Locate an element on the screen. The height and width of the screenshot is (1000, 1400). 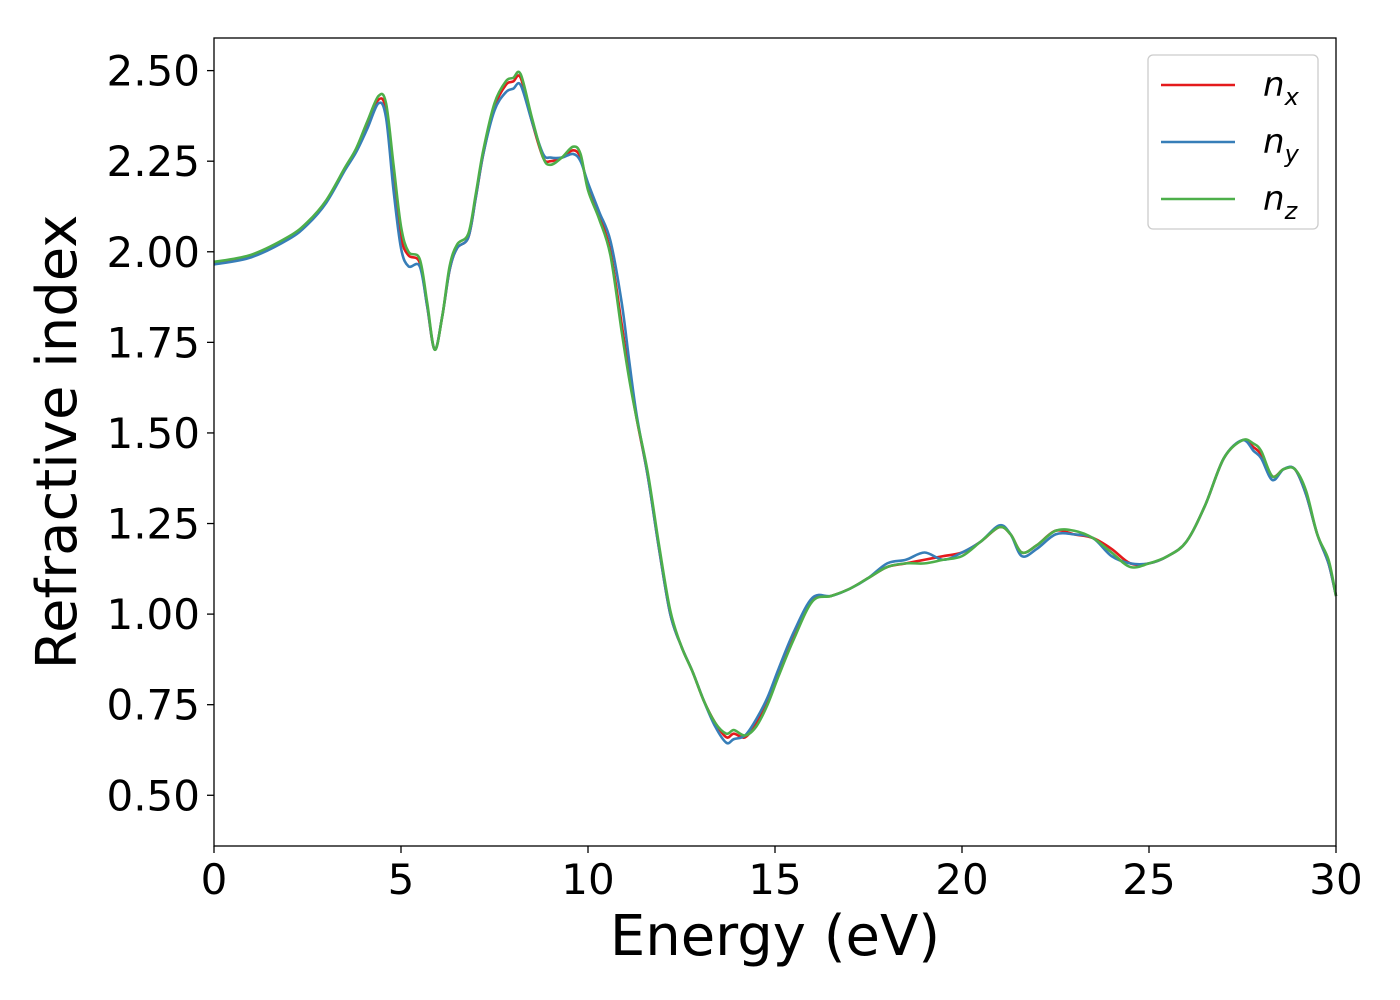
y-tick-label: 1.75 is located at coordinates (153, 342).